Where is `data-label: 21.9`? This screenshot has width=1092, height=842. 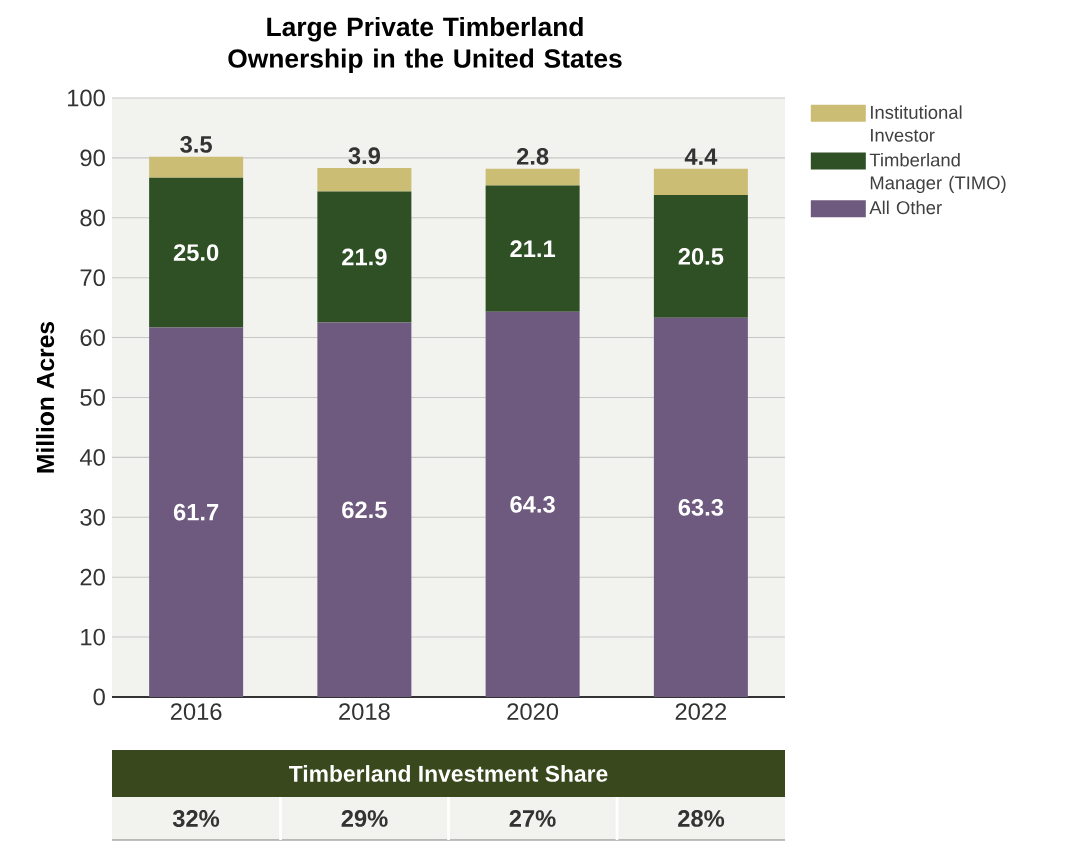 data-label: 21.9 is located at coordinates (364, 257).